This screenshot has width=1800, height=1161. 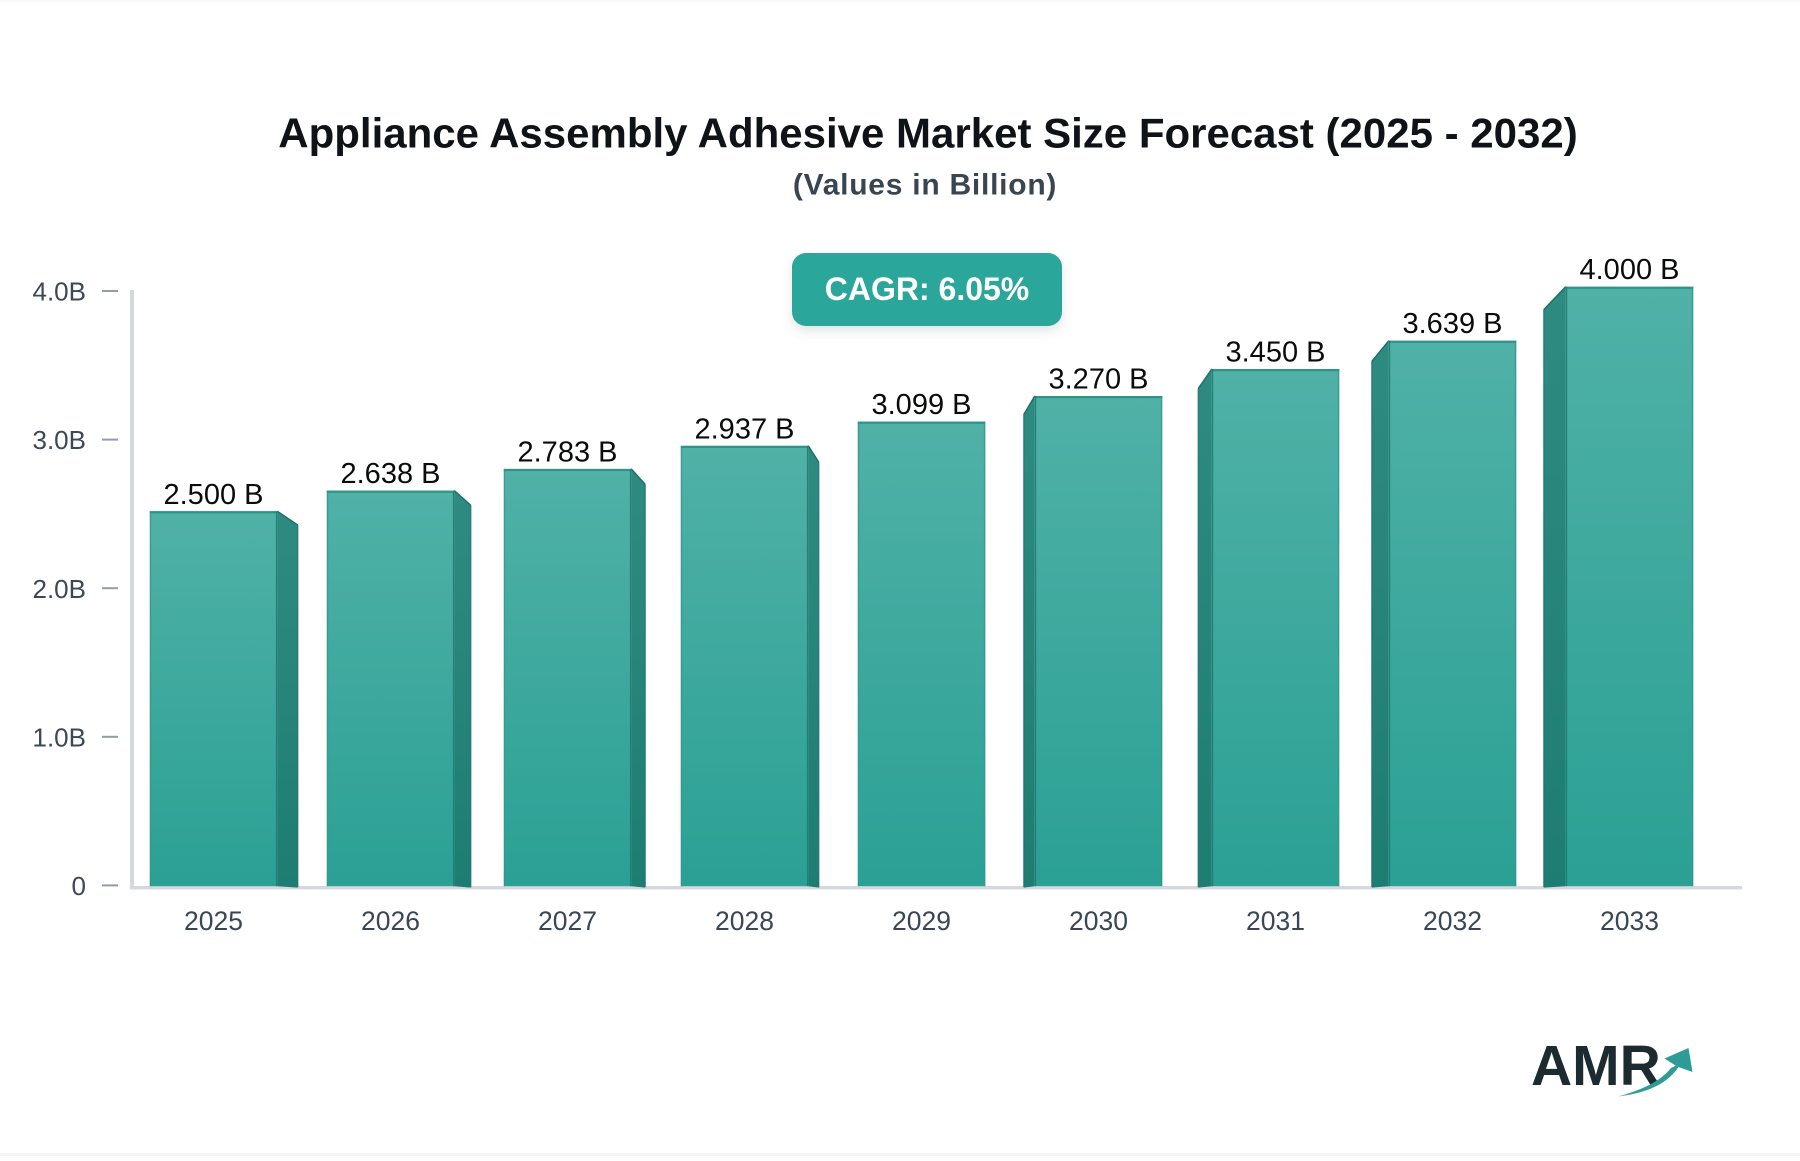 What do you see at coordinates (1630, 270) in the screenshot?
I see `svg-text: 4.000 B` at bounding box center [1630, 270].